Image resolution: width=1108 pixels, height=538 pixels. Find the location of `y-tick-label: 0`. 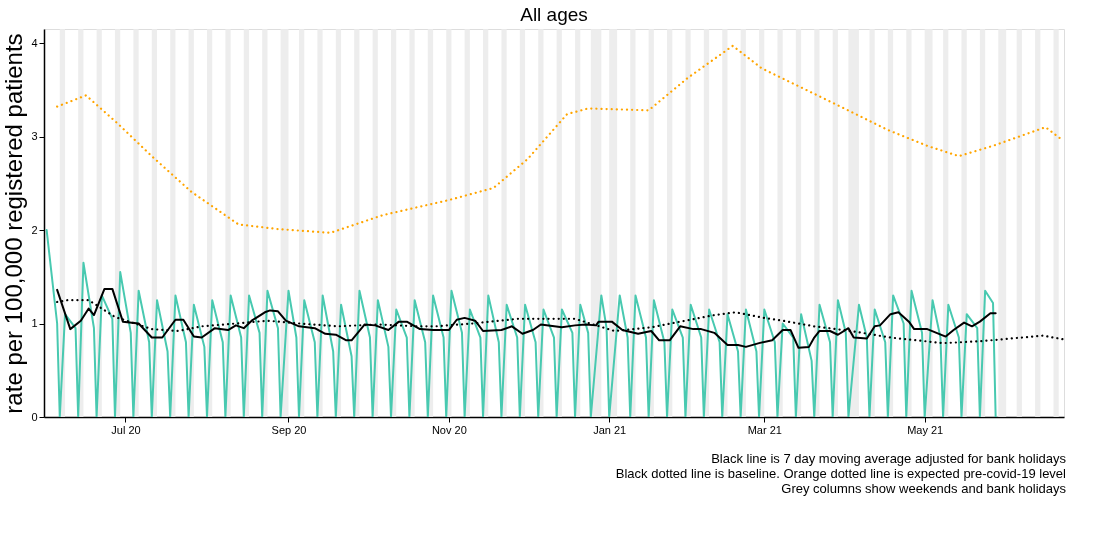

y-tick-label: 0 is located at coordinates (34, 416).